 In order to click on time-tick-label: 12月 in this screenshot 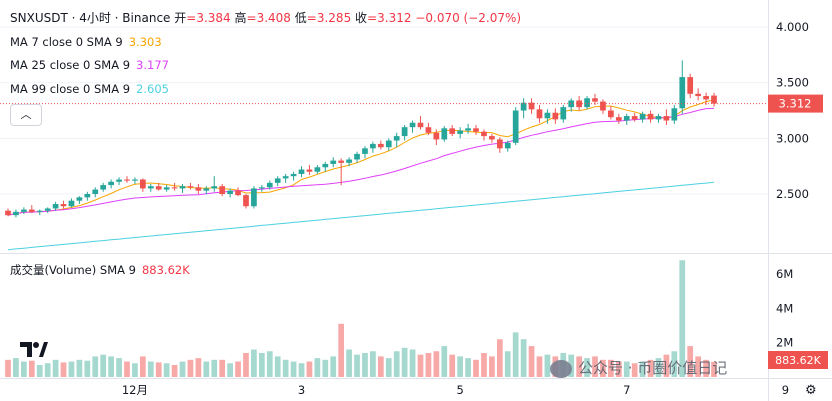, I will do `click(135, 390)`.